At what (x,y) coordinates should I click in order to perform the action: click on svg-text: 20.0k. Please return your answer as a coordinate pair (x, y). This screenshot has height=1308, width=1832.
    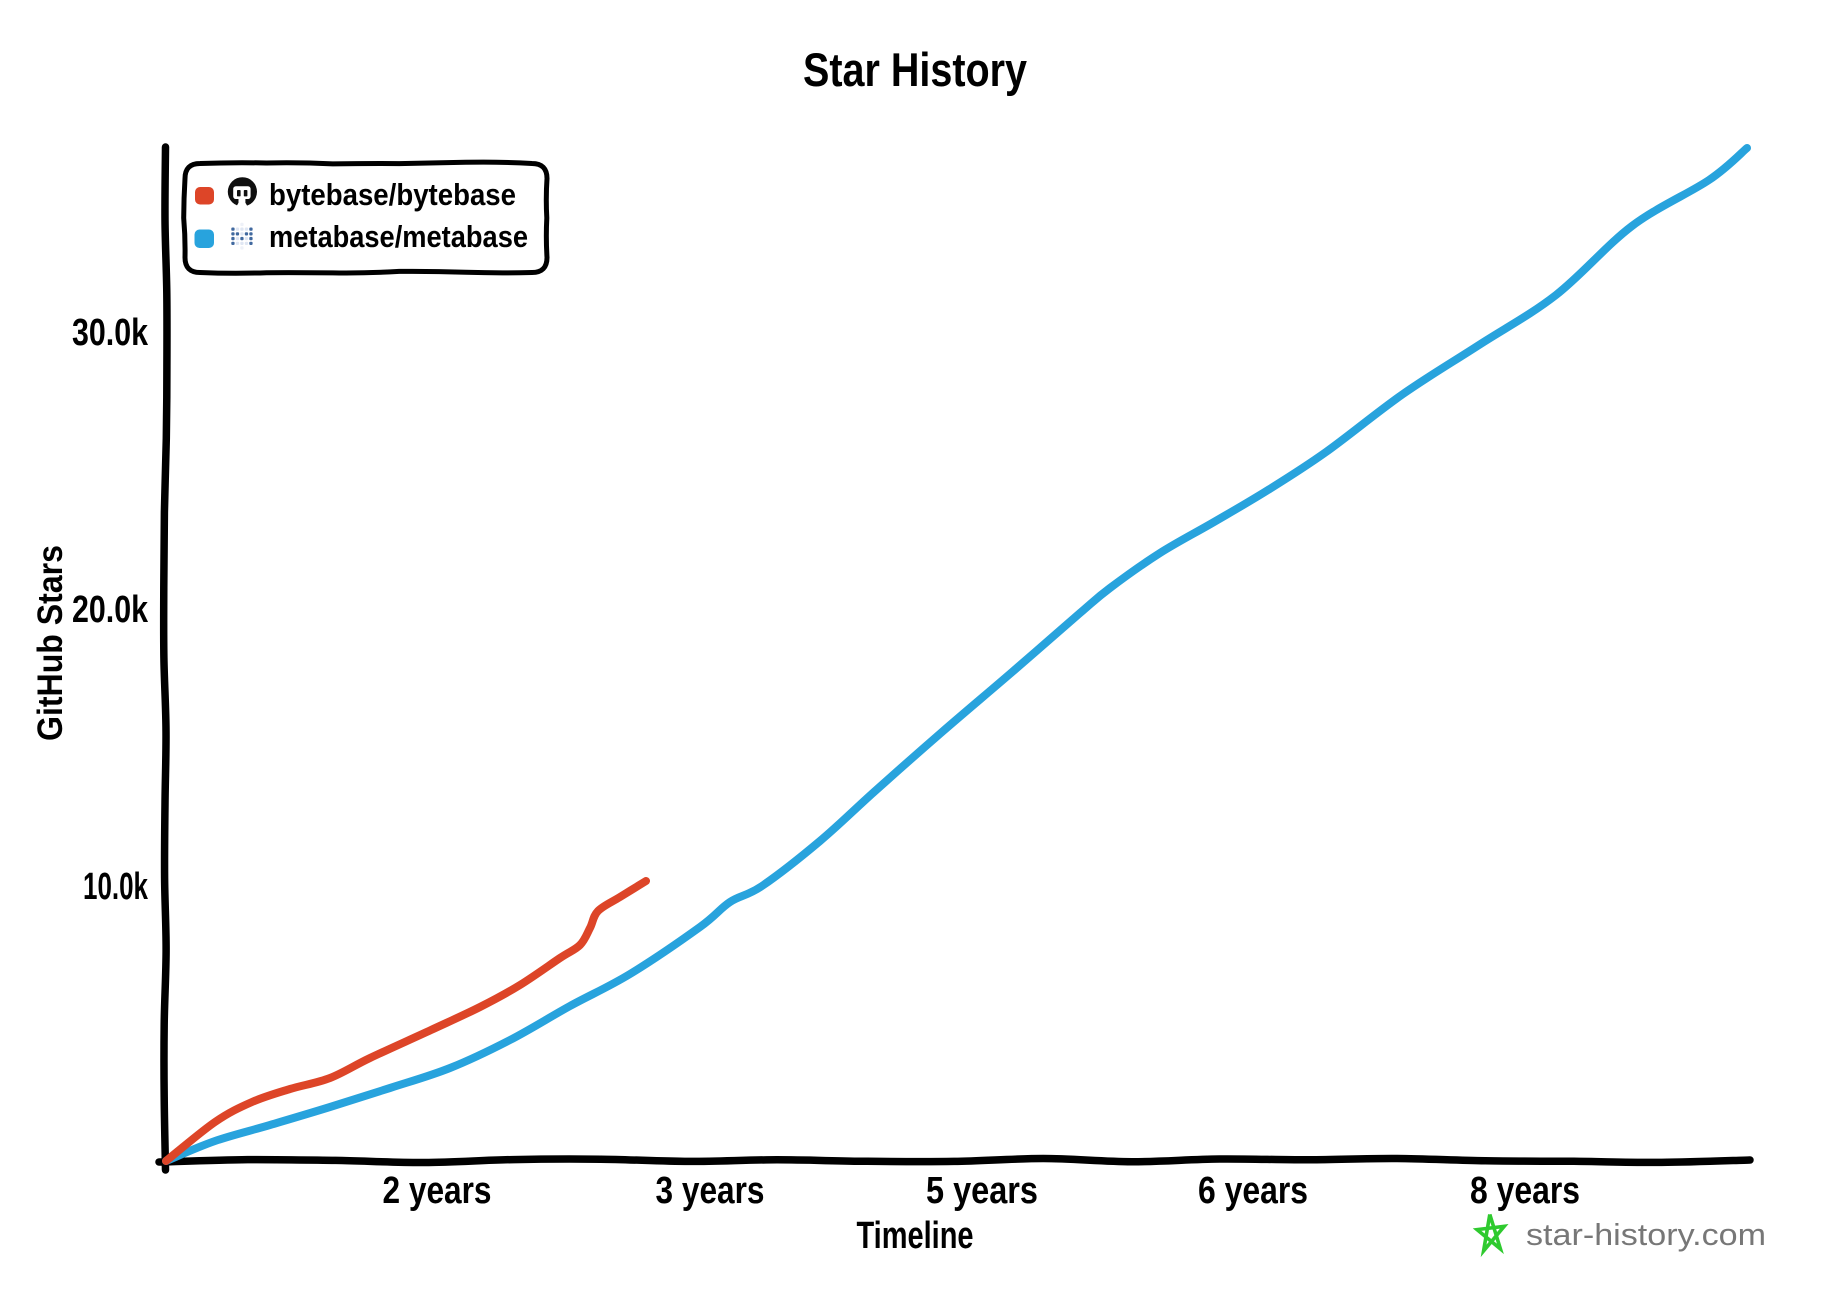
    Looking at the image, I should click on (110, 610).